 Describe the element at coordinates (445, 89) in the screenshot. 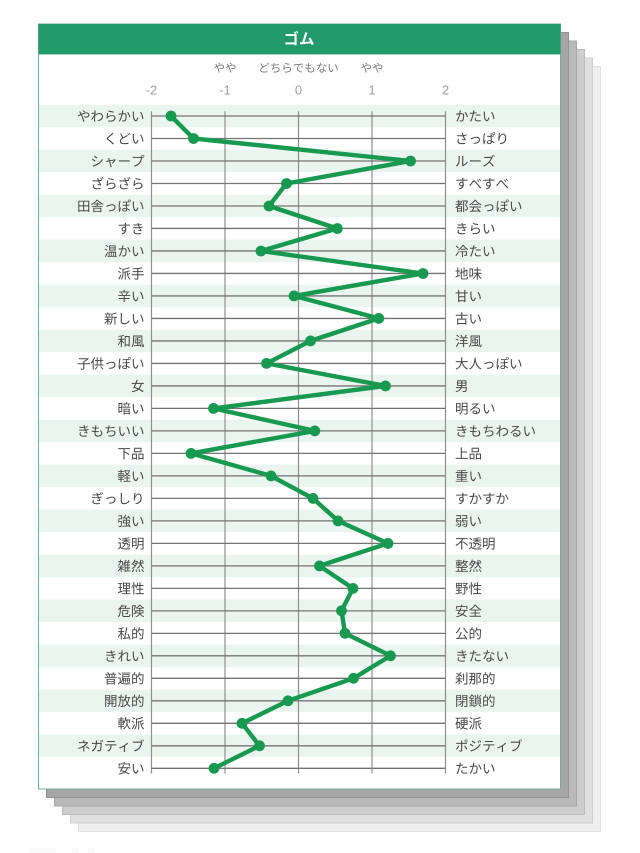

I see `svg-text: 2` at that location.